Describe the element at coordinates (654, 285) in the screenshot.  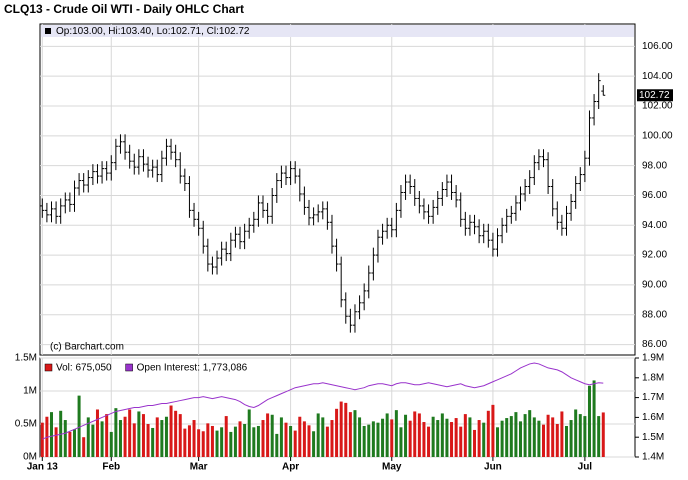
I see `y-tick-label: 90.00` at that location.